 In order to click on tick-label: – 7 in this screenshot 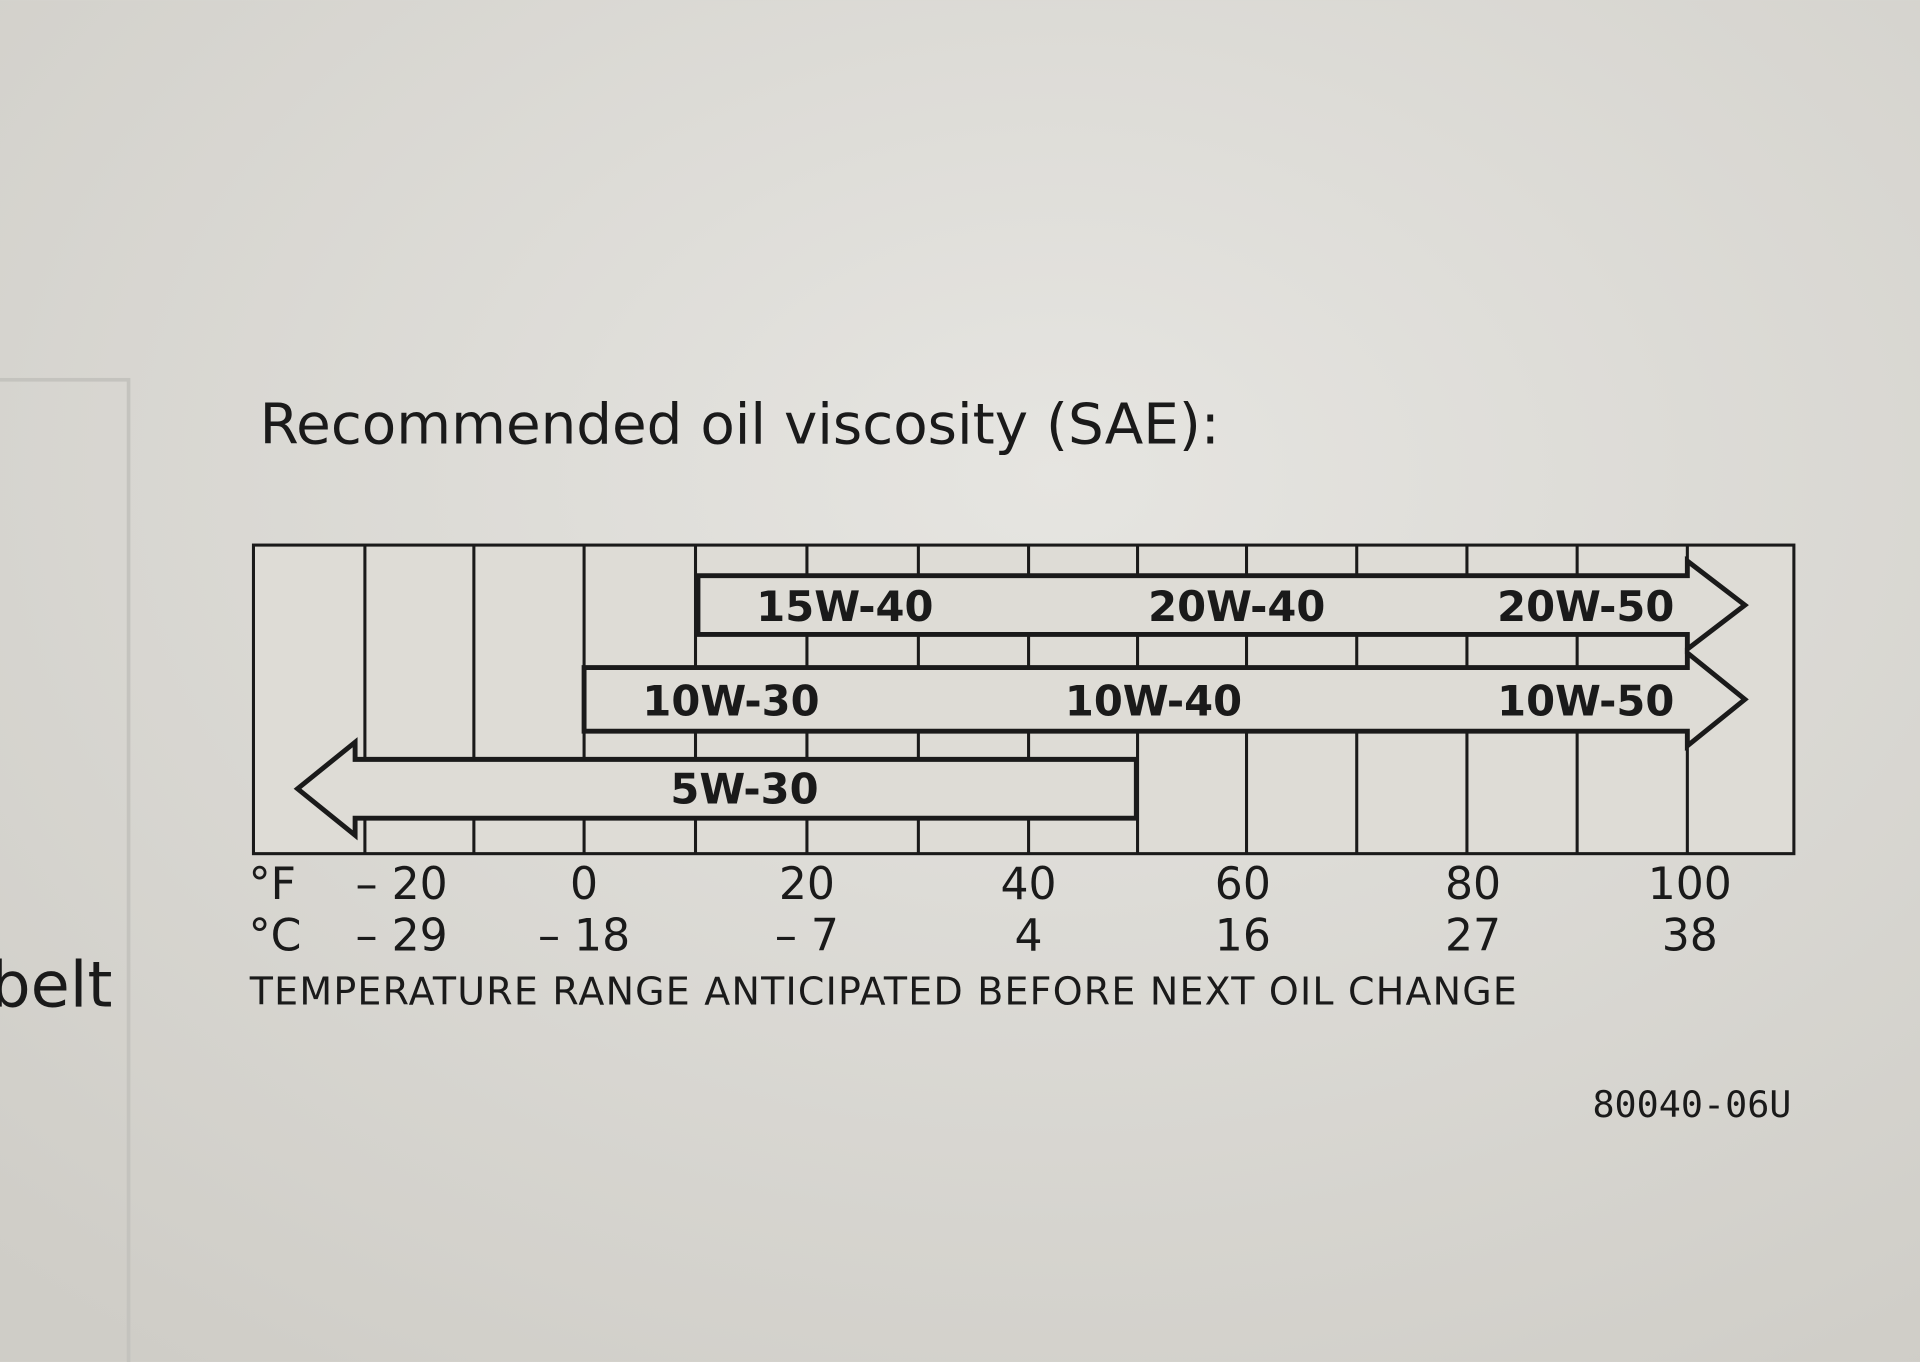, I will do `click(807, 935)`.